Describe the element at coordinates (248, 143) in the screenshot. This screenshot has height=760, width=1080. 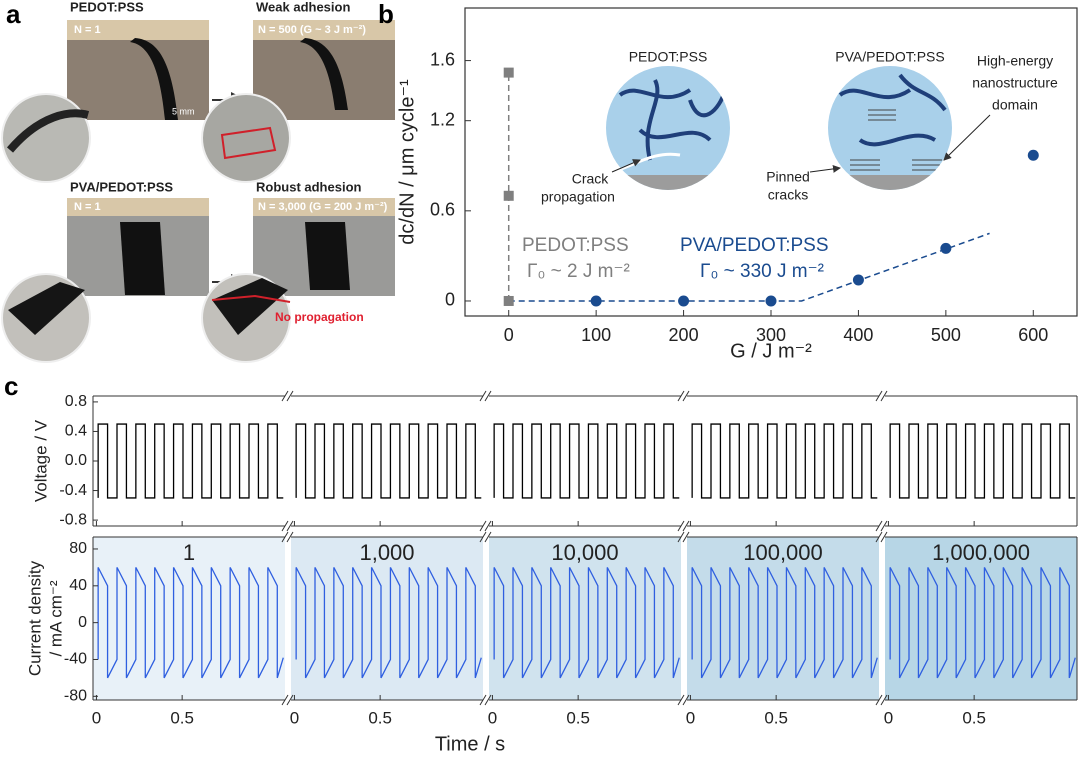
I see `crack-outline` at that location.